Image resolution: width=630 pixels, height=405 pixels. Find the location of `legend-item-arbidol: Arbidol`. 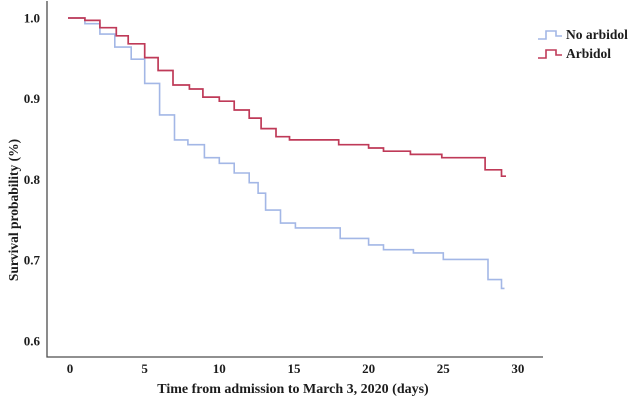

legend-item-arbidol: Arbidol is located at coordinates (582, 54).